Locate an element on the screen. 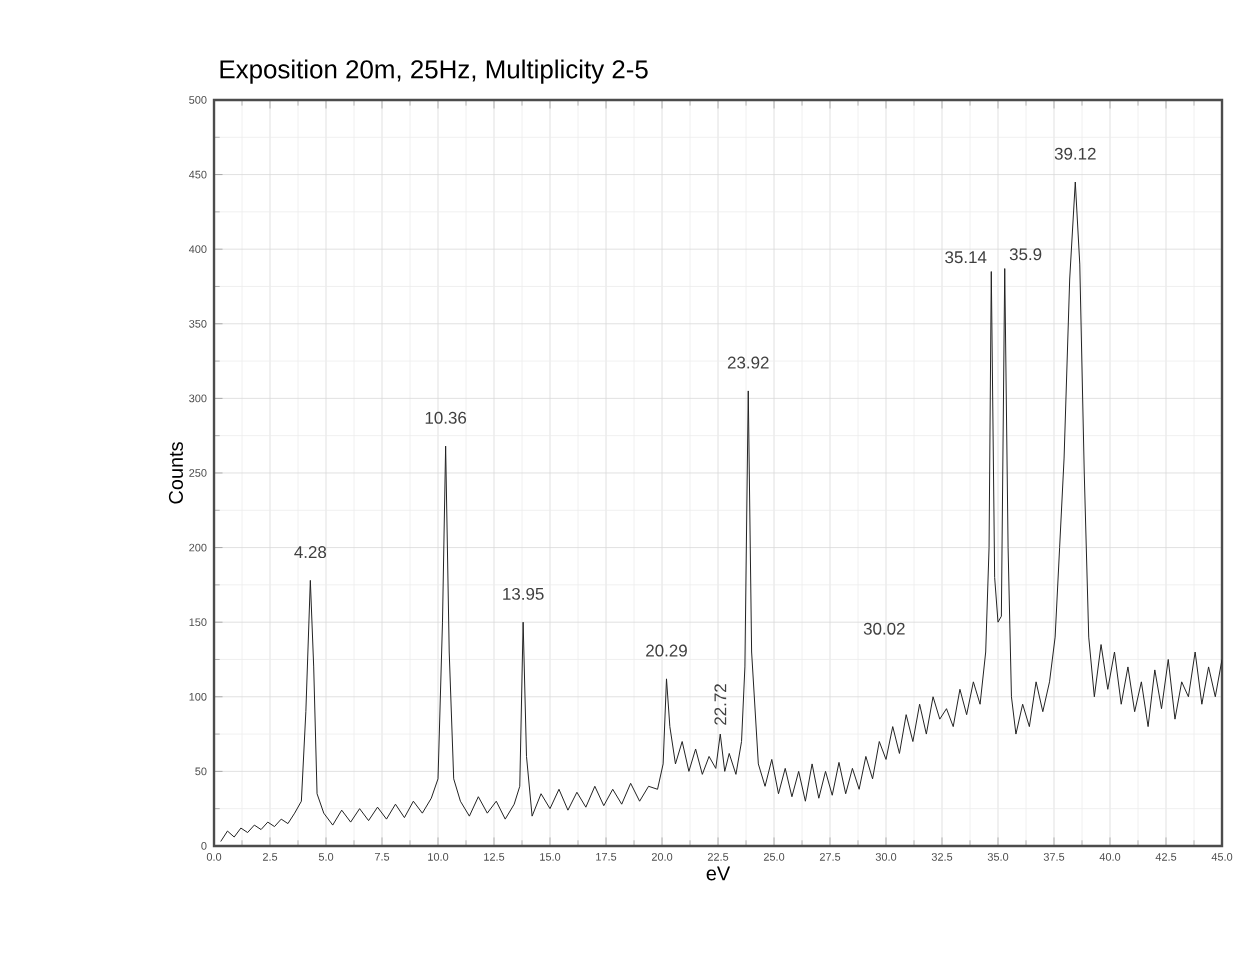 This screenshot has width=1254, height=962. annotation: 35.14 is located at coordinates (966, 257).